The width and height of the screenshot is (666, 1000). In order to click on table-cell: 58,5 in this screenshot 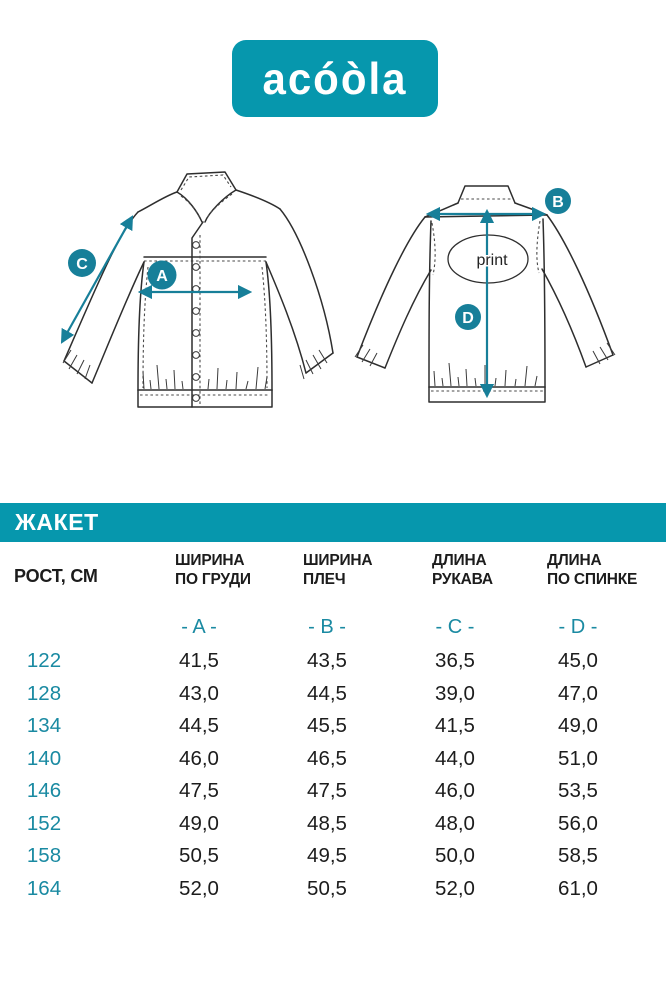, I will do `click(578, 855)`.